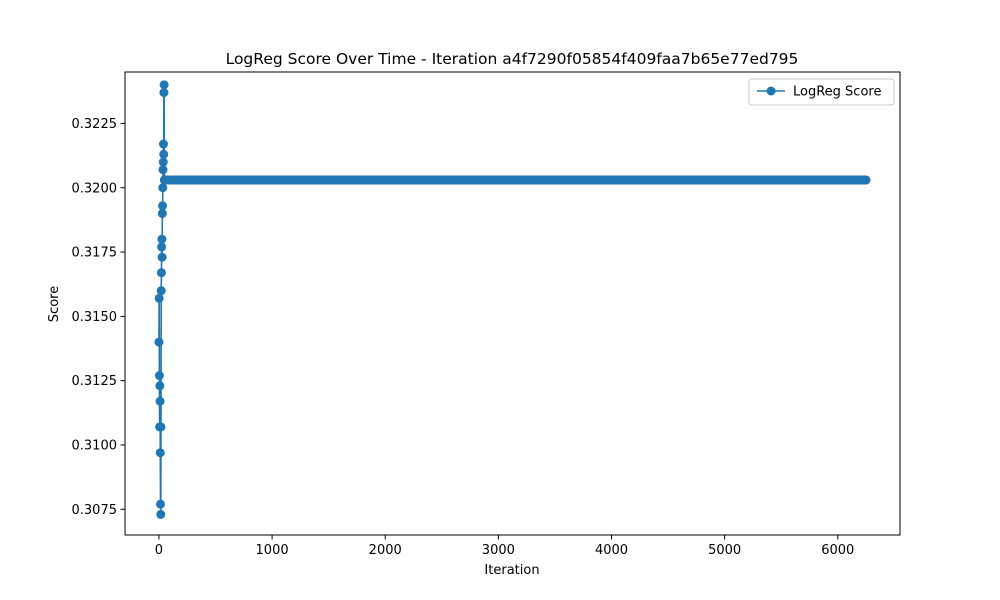  Describe the element at coordinates (95, 188) in the screenshot. I see `y-tick-label: 0.3200` at that location.